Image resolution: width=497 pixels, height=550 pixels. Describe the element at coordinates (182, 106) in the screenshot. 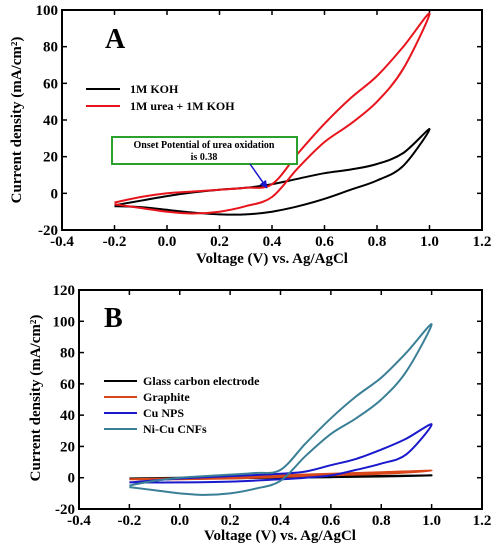

I see `legend-label-urea-koh: 1M urea + 1M KOH` at that location.